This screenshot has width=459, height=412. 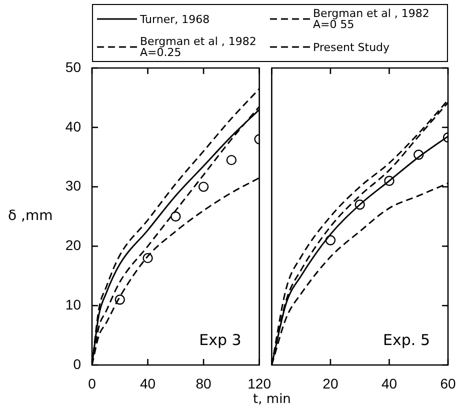 I want to click on legend-label: Bergman et al , 1982 A=0.25, so click(x=198, y=47).